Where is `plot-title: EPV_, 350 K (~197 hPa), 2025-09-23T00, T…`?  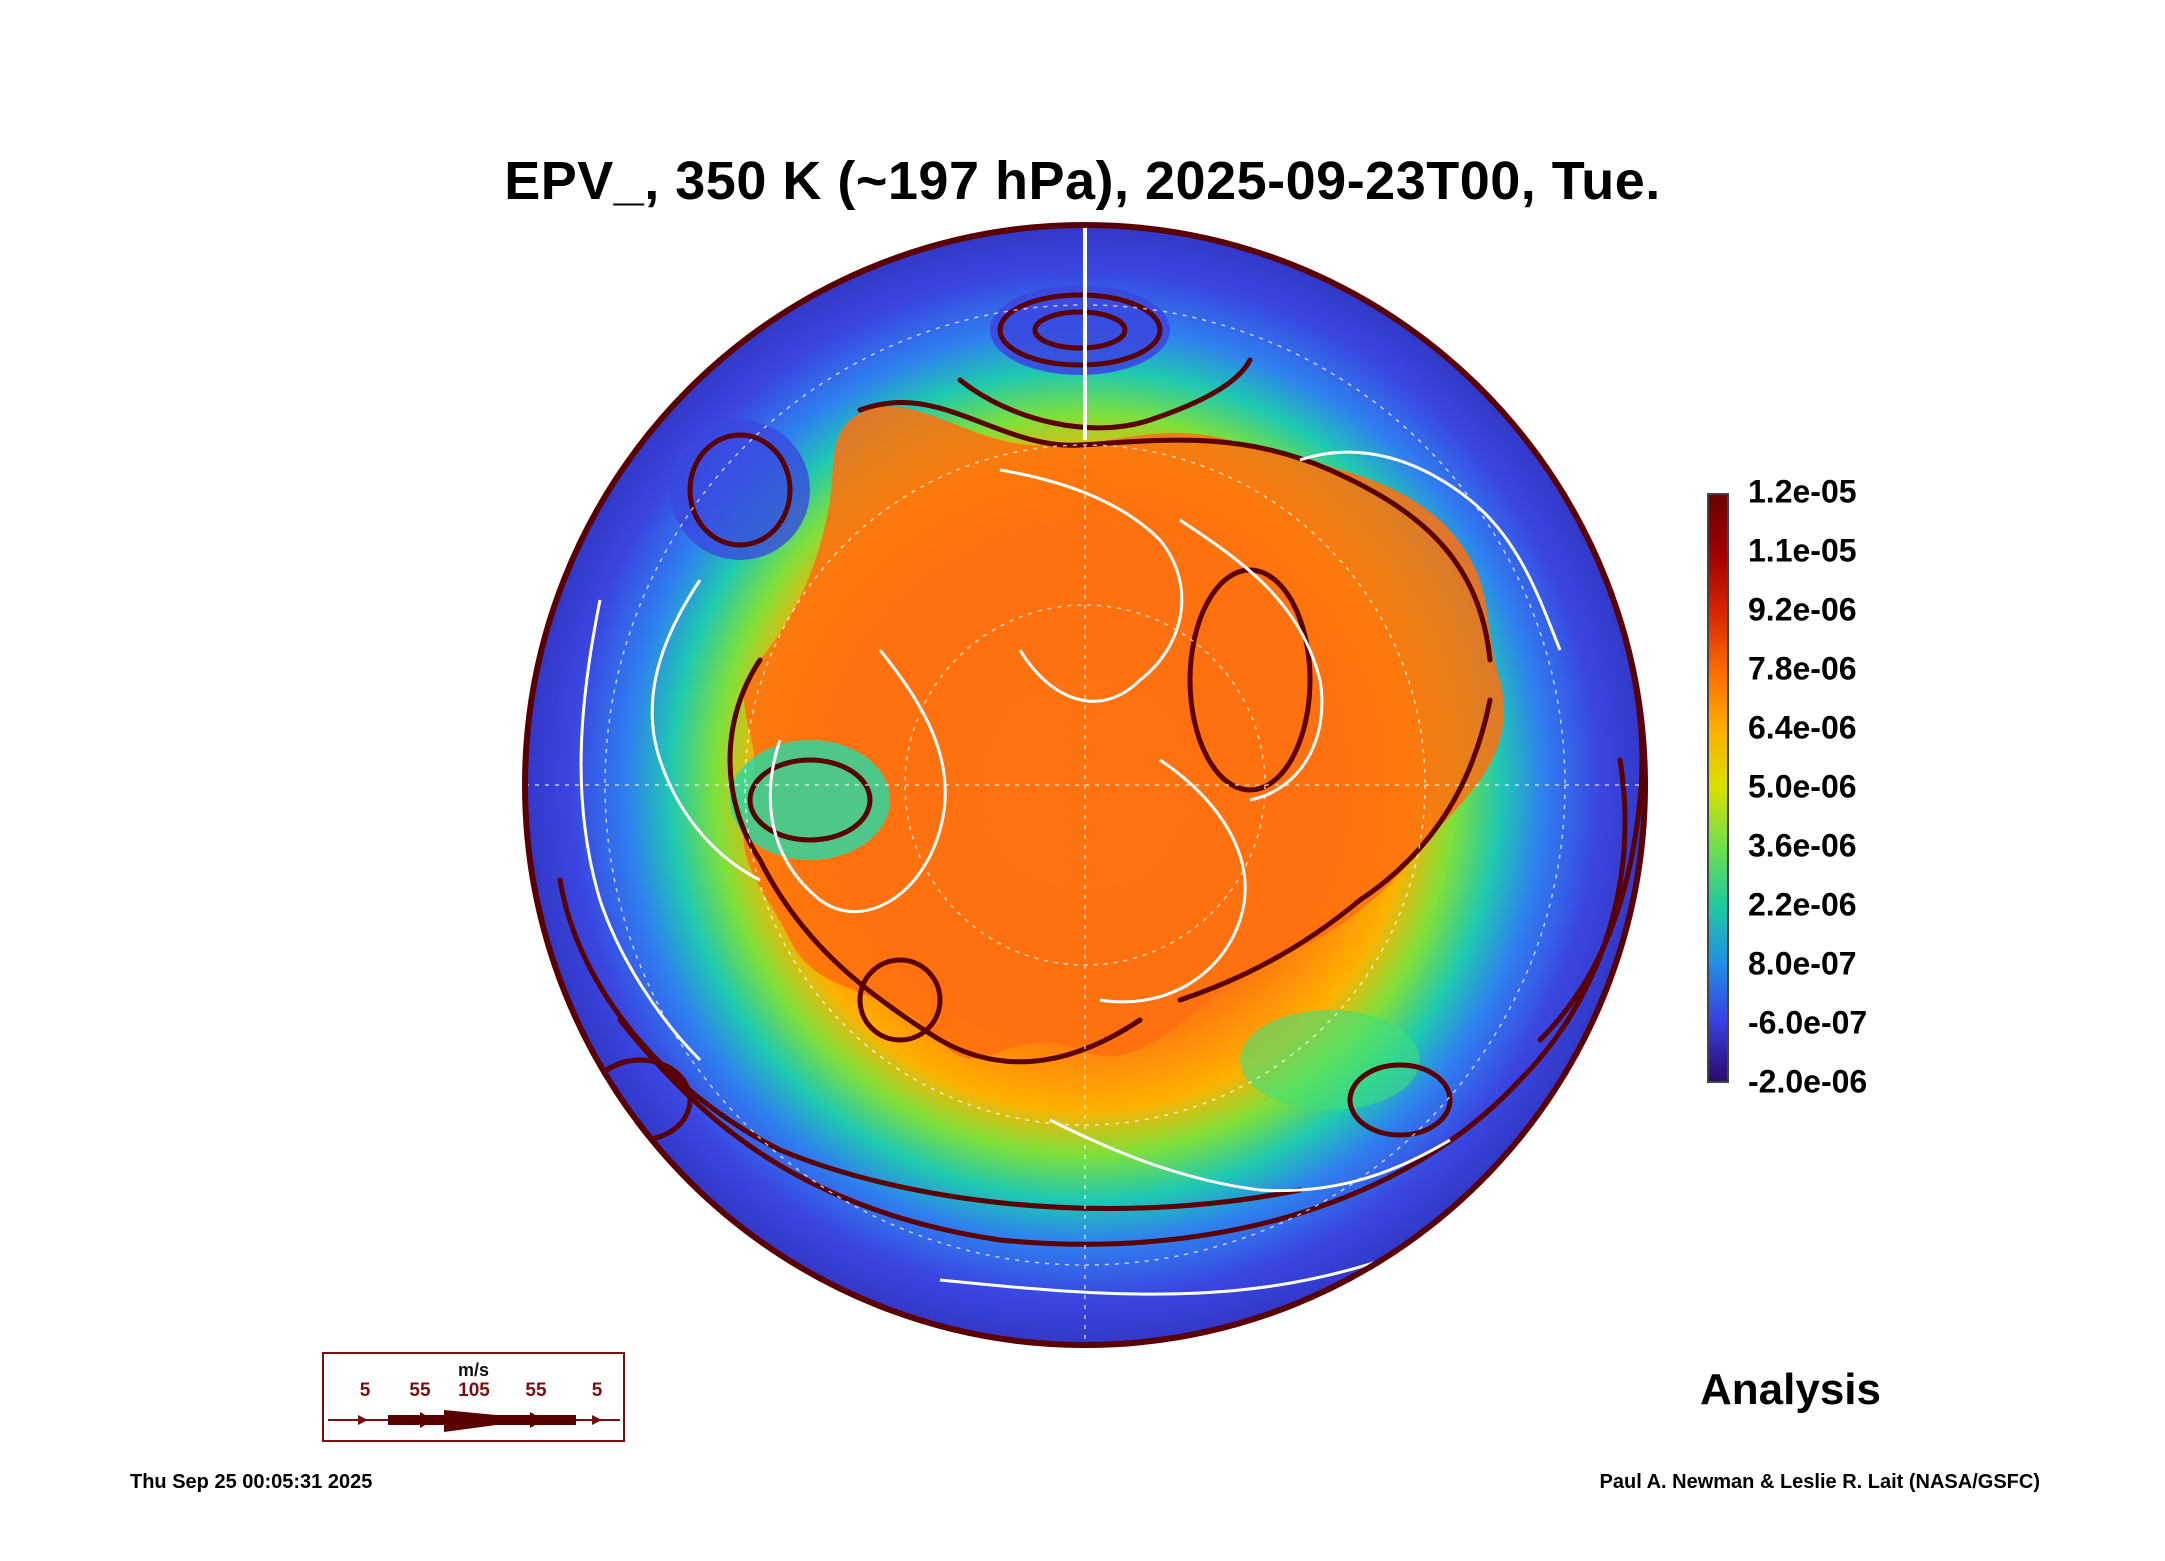
plot-title: EPV_, 350 K (~197 hPa), 2025-09-23T00, T… is located at coordinates (1082, 181).